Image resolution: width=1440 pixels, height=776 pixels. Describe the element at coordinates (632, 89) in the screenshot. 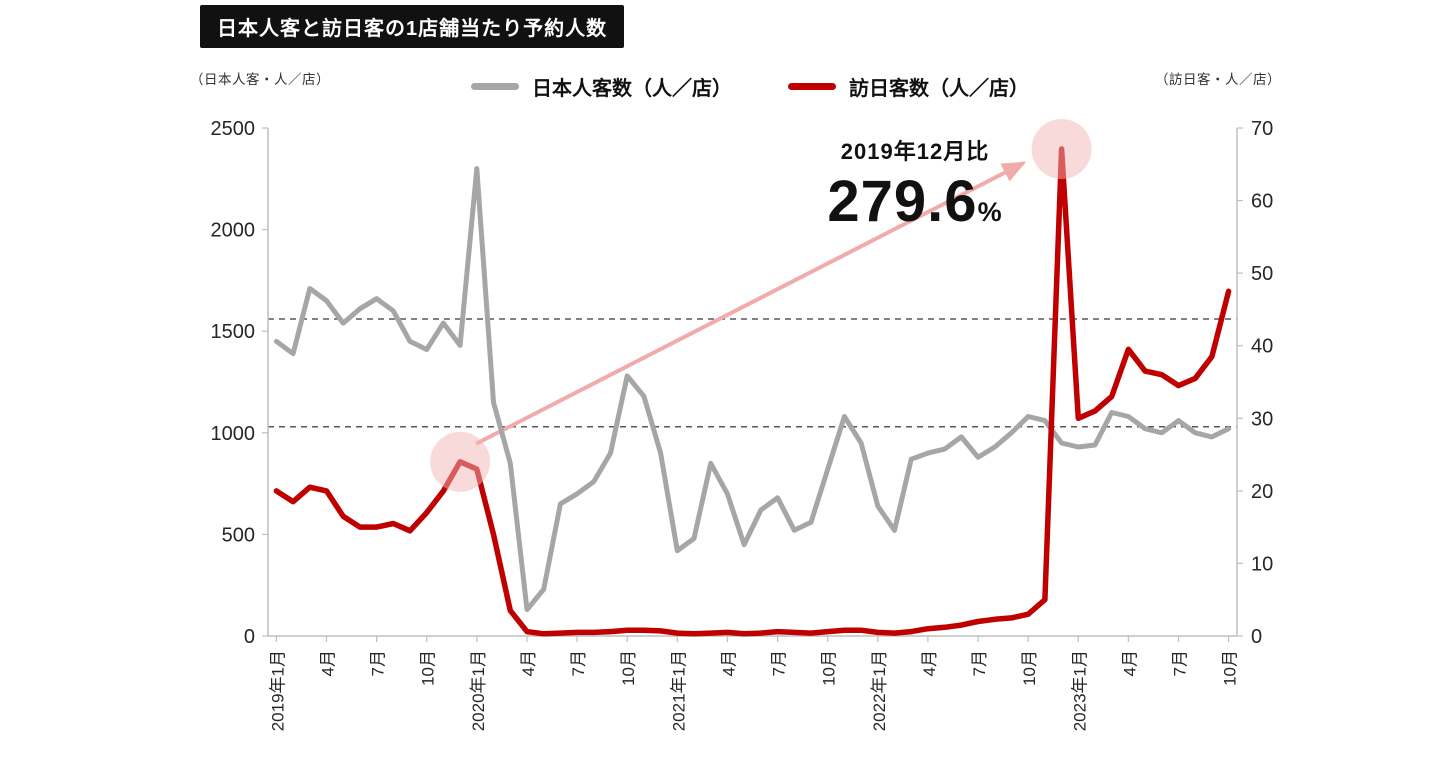

I see `legend-label-domestic: 日本人客数（人／店）` at that location.